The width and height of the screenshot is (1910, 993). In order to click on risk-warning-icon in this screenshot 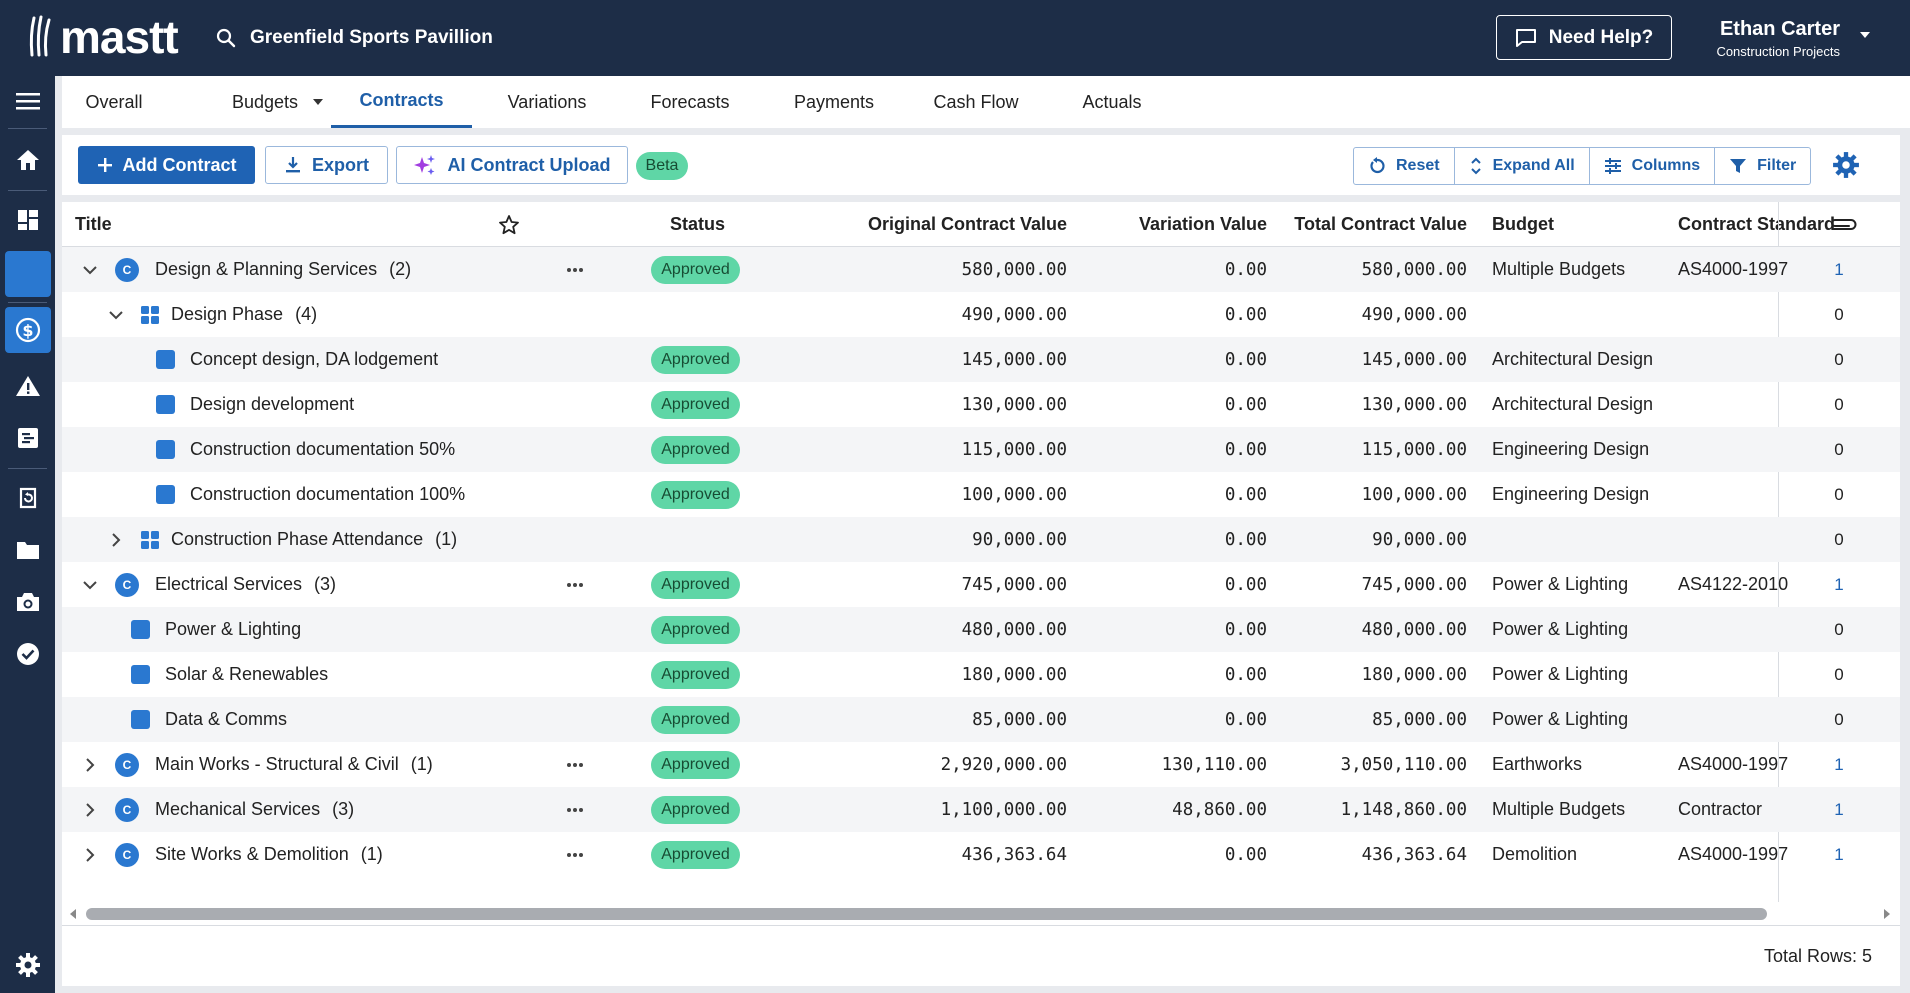, I will do `click(28, 386)`.